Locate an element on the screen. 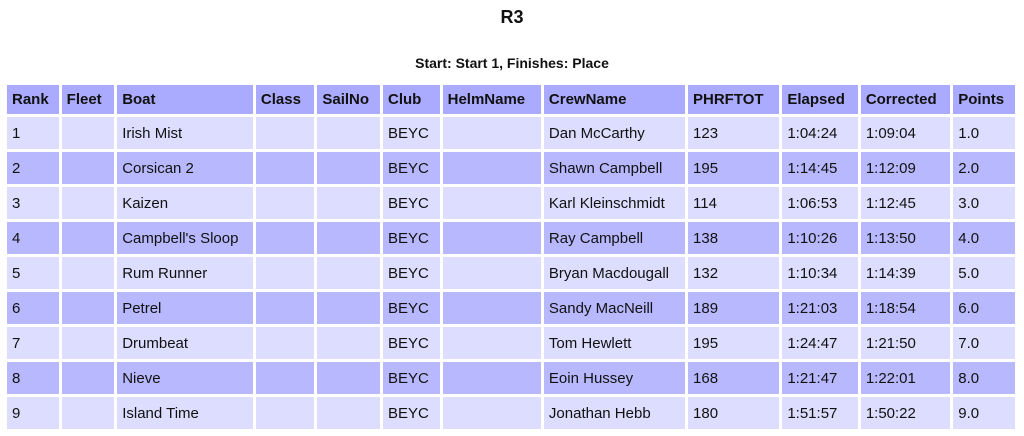  cell-corrected: 1:22:01 is located at coordinates (905, 378).